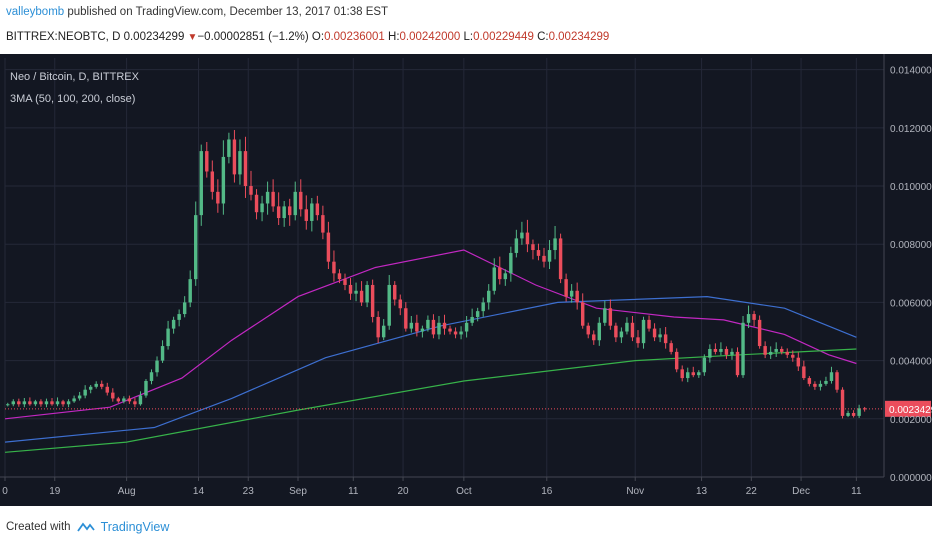 The image size is (932, 550). Describe the element at coordinates (87, 527) in the screenshot. I see `footer: Created with TradingView` at that location.